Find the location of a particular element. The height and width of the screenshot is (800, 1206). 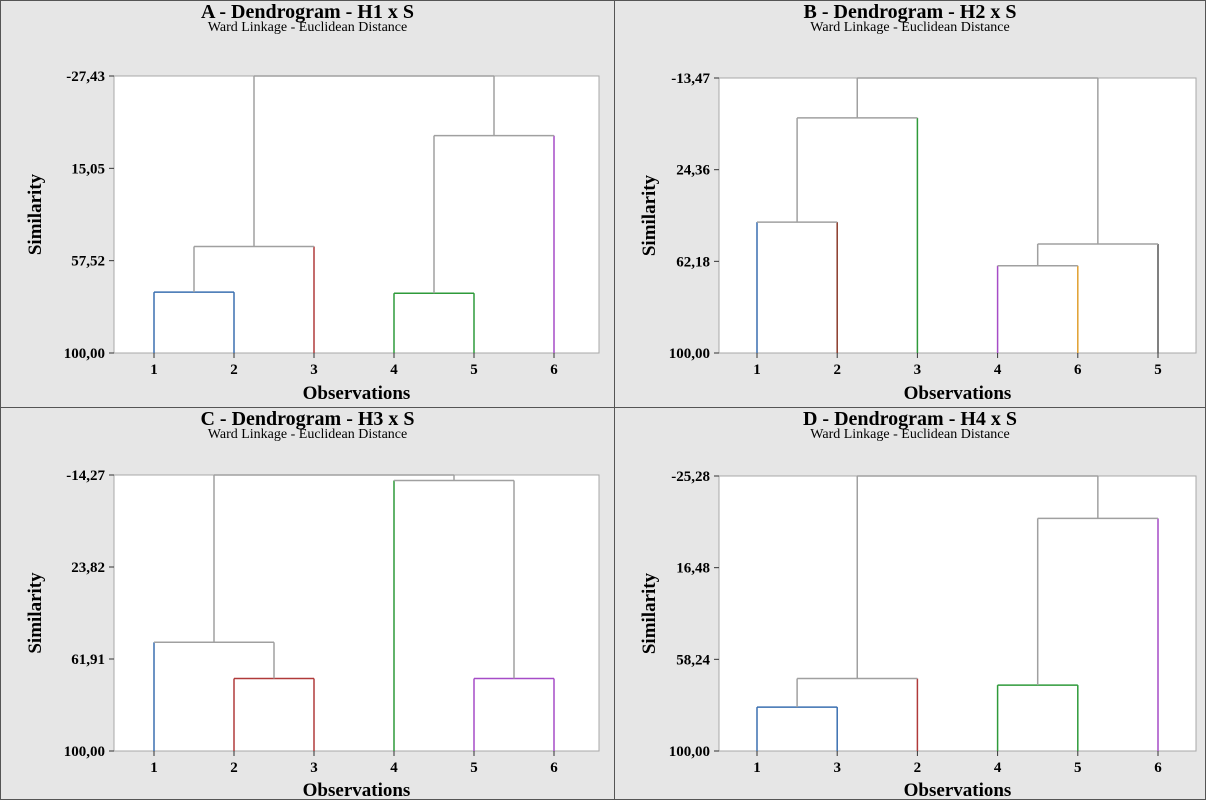

y-tick-label: -14,27 is located at coordinates (85, 476).